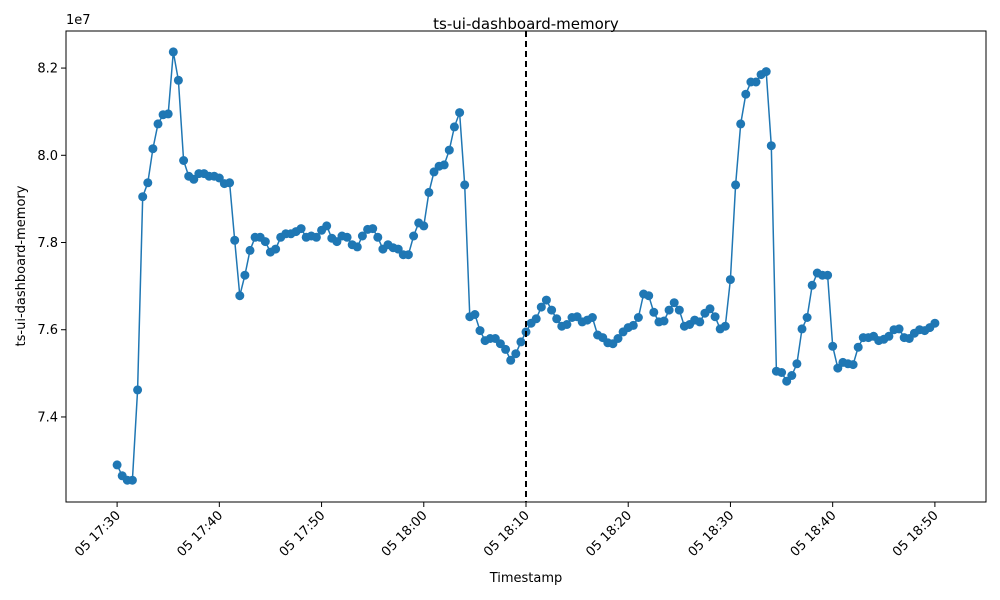  Describe the element at coordinates (200, 534) in the screenshot. I see `x-tick-label: 05 17:40` at that location.